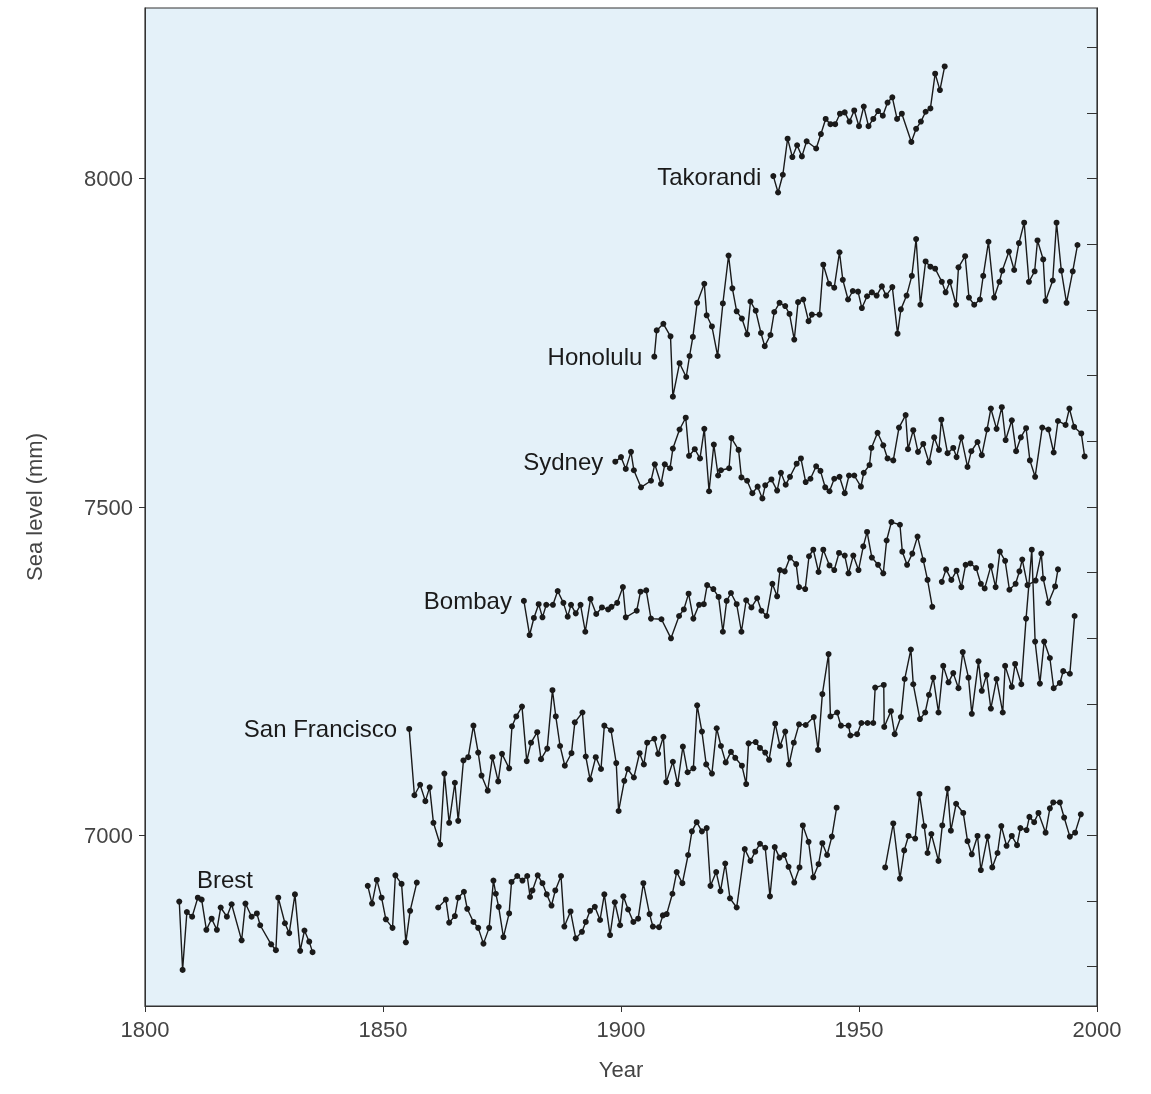 The width and height of the screenshot is (1151, 1094). What do you see at coordinates (108, 179) in the screenshot?
I see `y-tick-label: 8000` at bounding box center [108, 179].